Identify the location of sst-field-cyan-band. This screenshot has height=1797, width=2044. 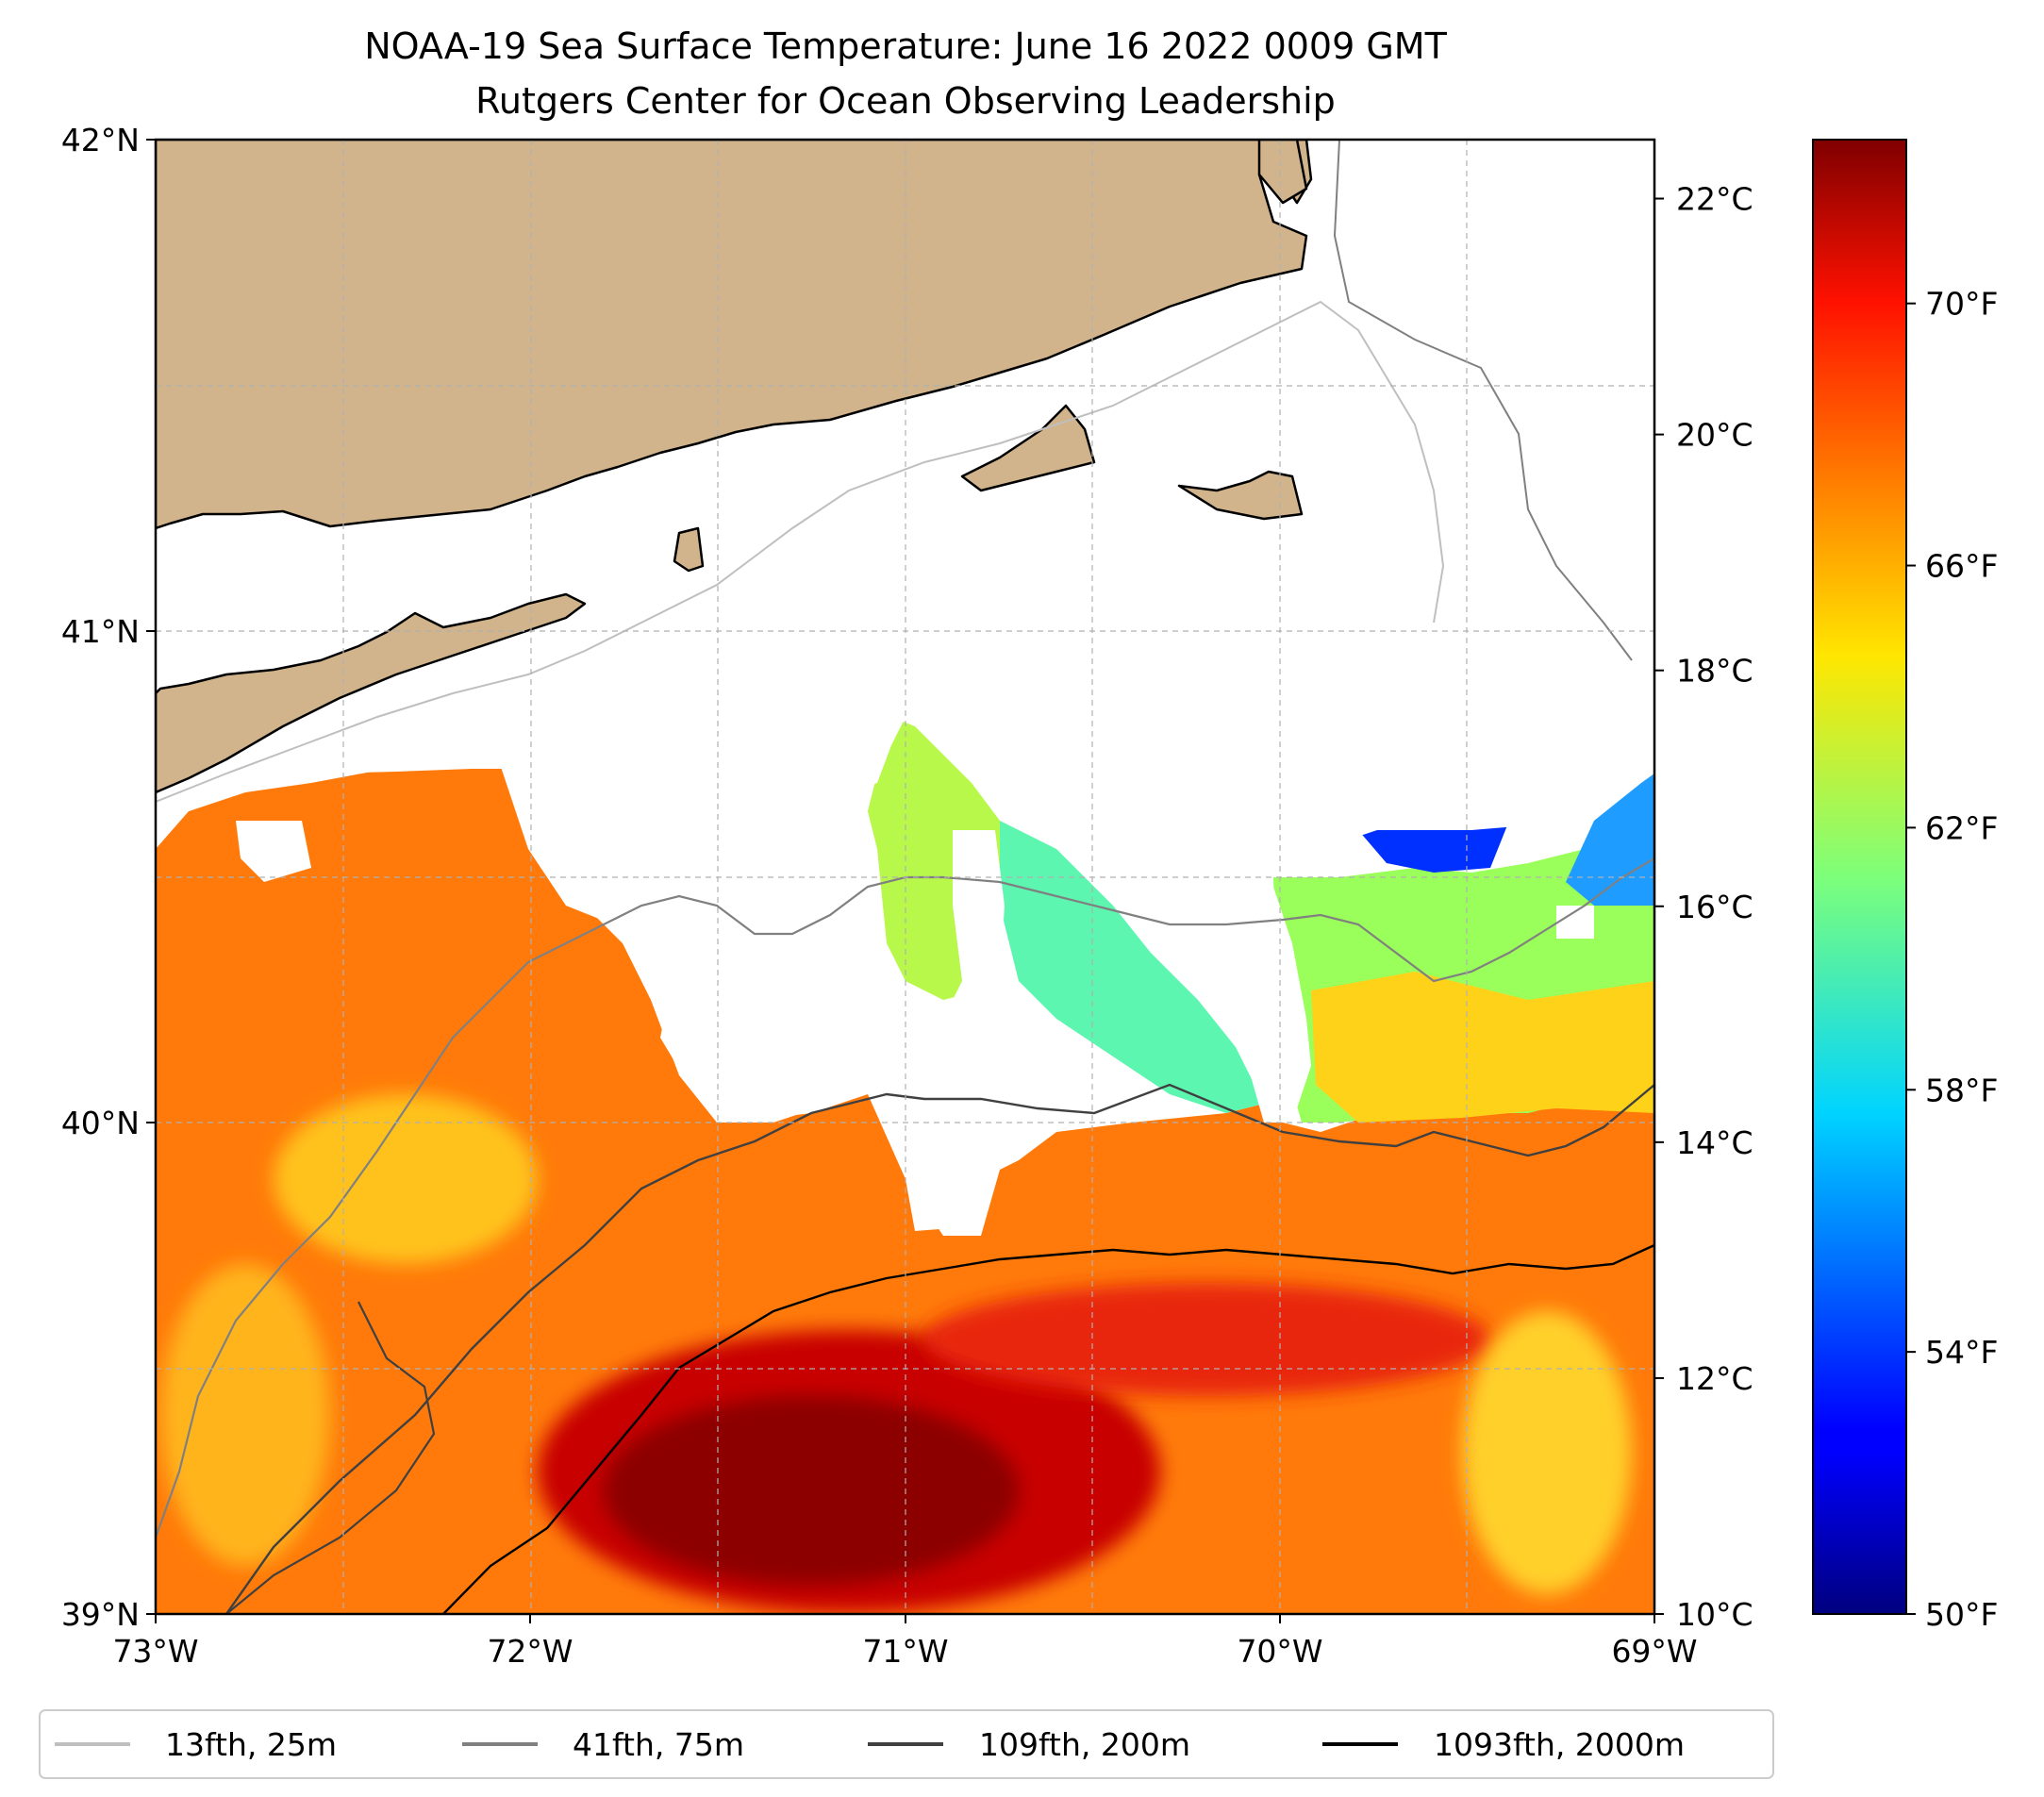
(1132, 967).